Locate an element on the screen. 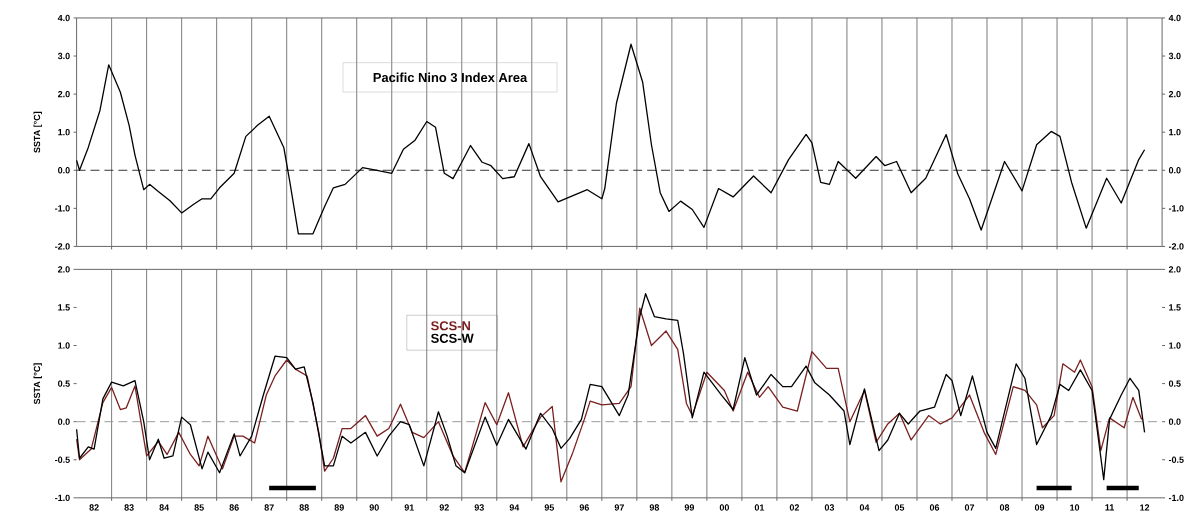  x-tick-label: 10 is located at coordinates (1075, 507).